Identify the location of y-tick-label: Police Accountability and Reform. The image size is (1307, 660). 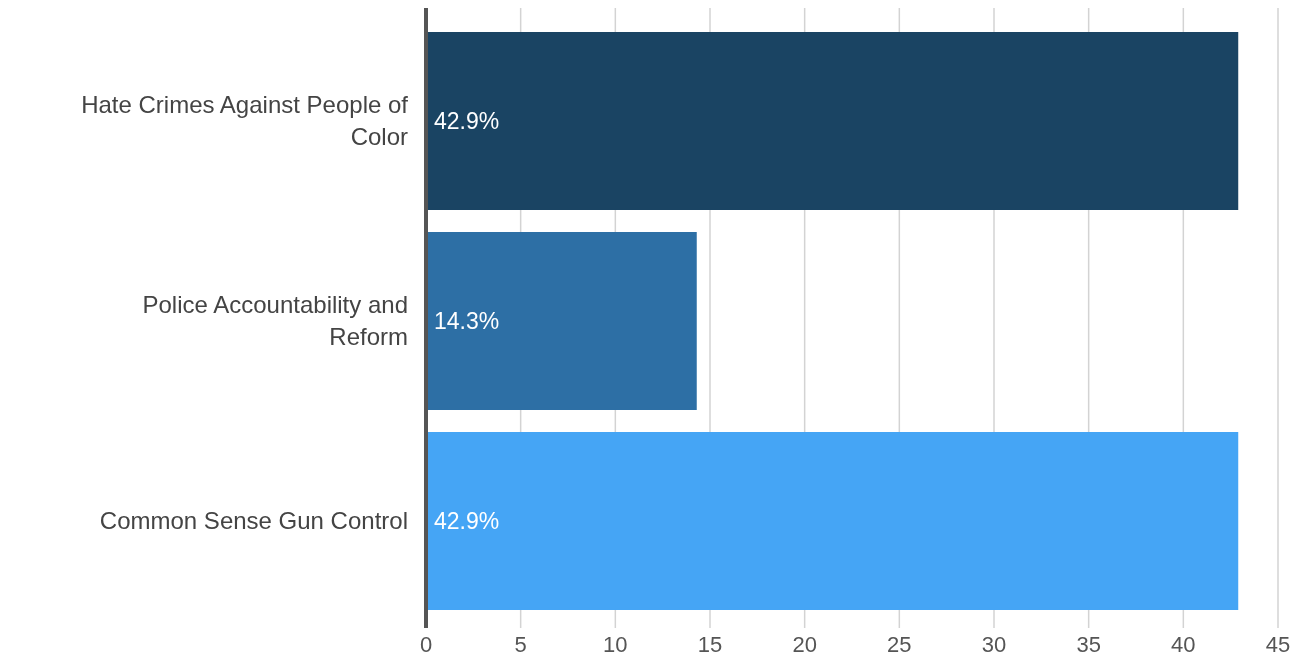
(275, 321).